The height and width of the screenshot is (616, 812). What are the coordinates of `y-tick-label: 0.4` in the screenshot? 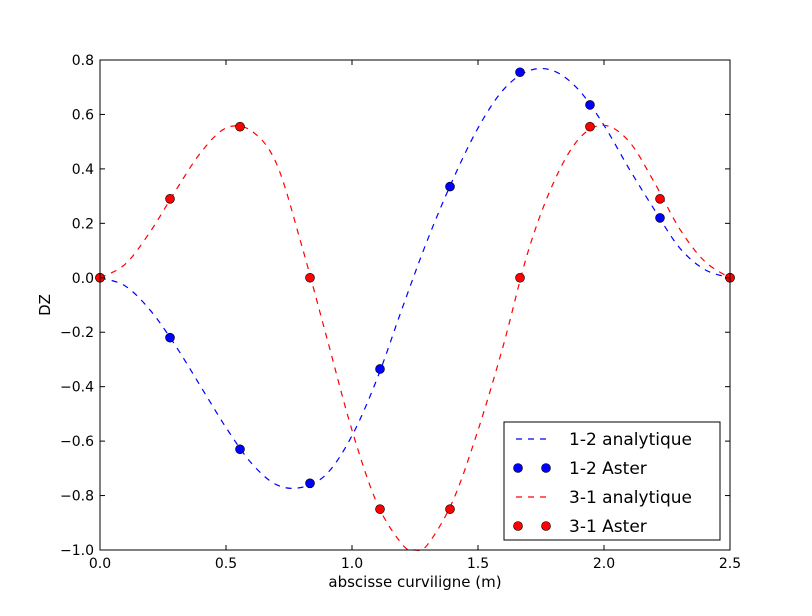 It's located at (83, 170).